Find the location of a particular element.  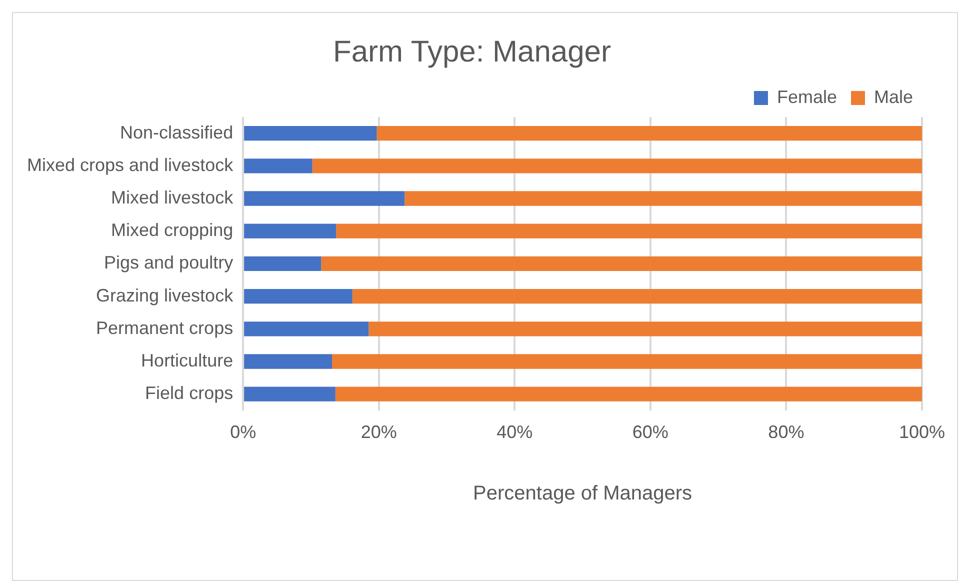

y-tick-label: Mixed cropping is located at coordinates (172, 230).